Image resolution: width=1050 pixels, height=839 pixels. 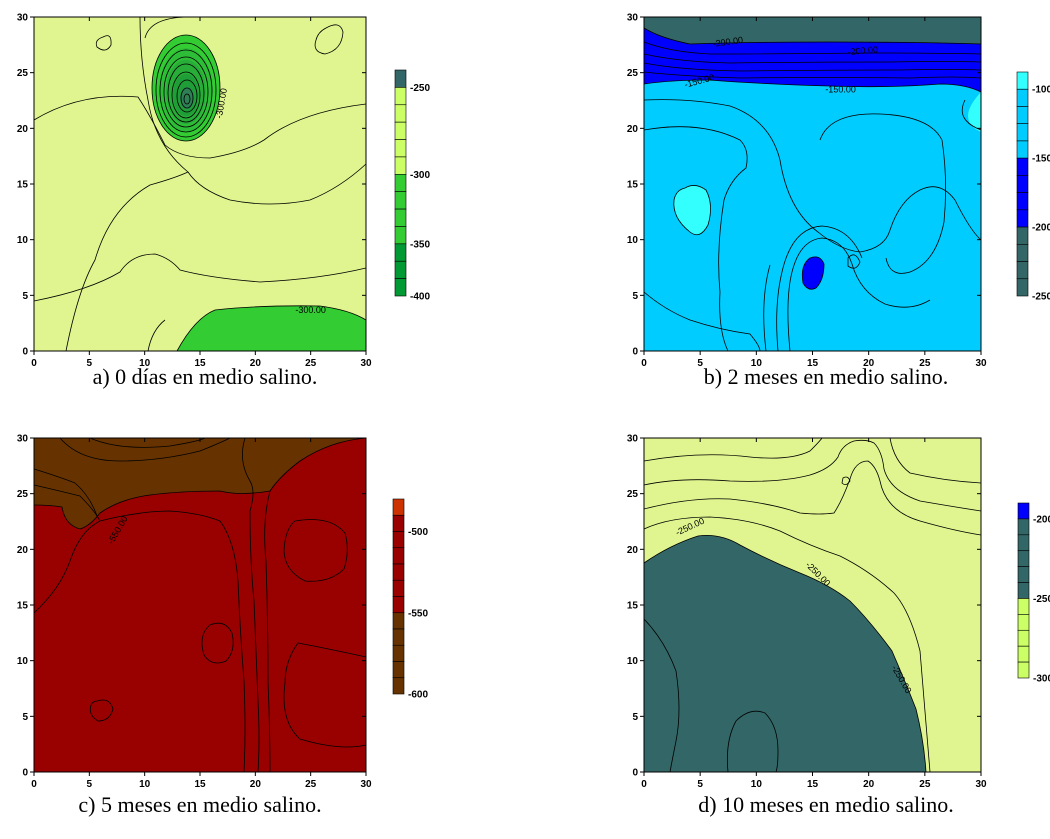 What do you see at coordinates (840, 90) in the screenshot?
I see `contour-label: -150.00` at bounding box center [840, 90].